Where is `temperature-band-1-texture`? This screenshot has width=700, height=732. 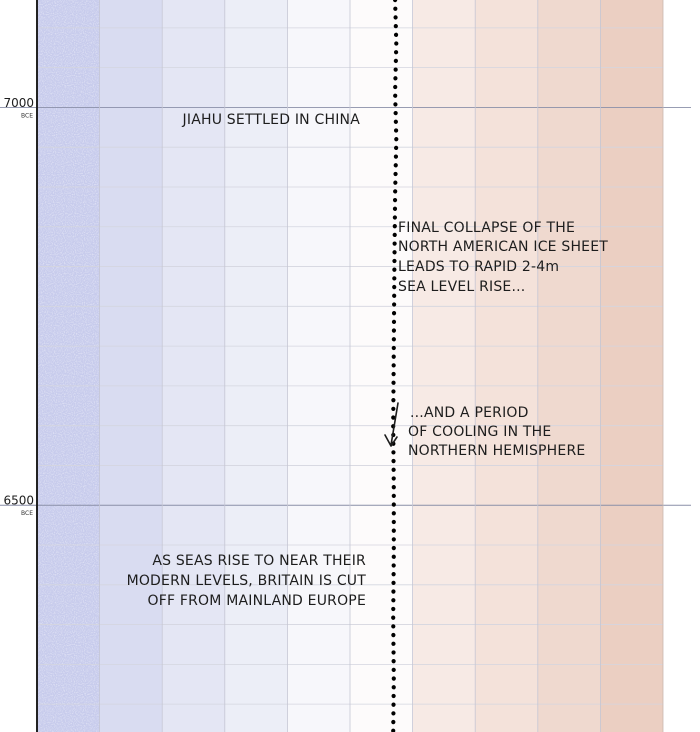
temperature-band-1-texture is located at coordinates (68, 366).